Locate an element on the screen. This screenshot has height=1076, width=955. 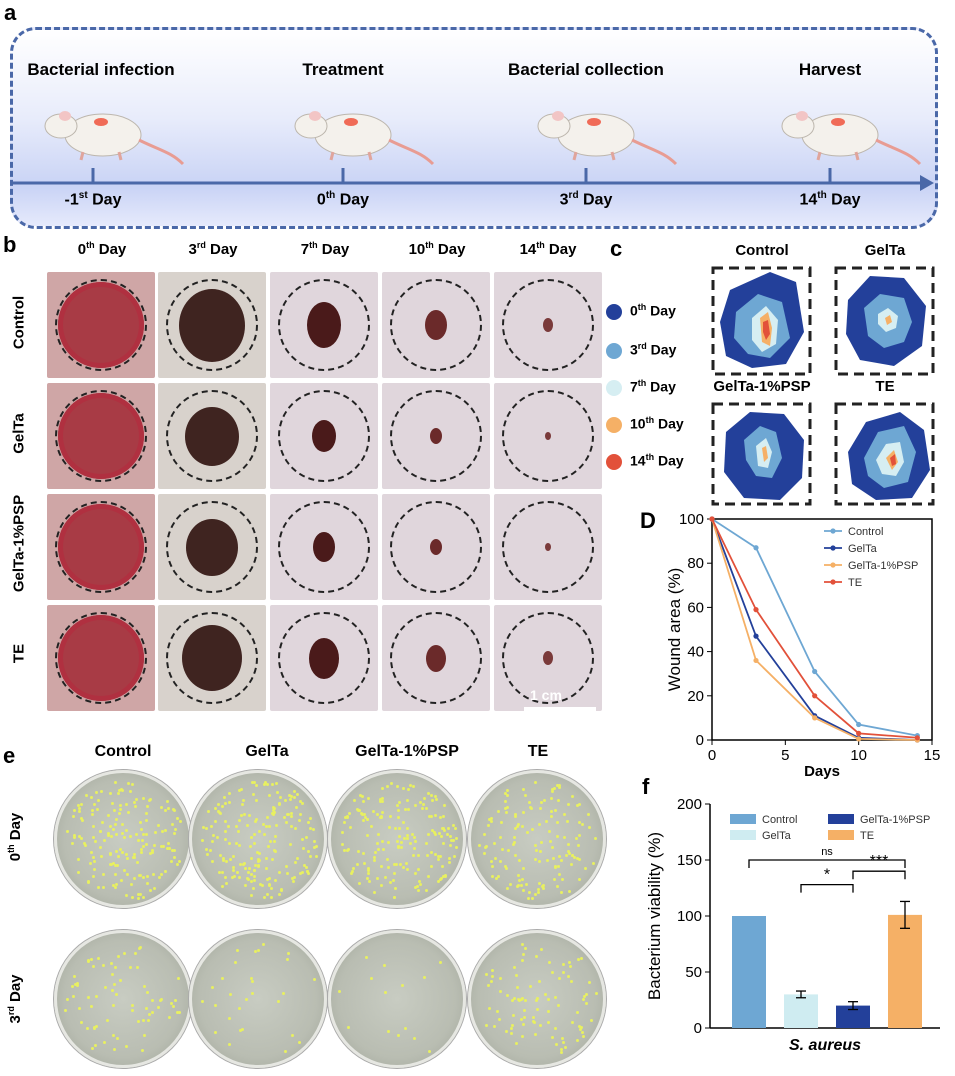
contour-legend-item: 10th Day is located at coordinates (645, 424).